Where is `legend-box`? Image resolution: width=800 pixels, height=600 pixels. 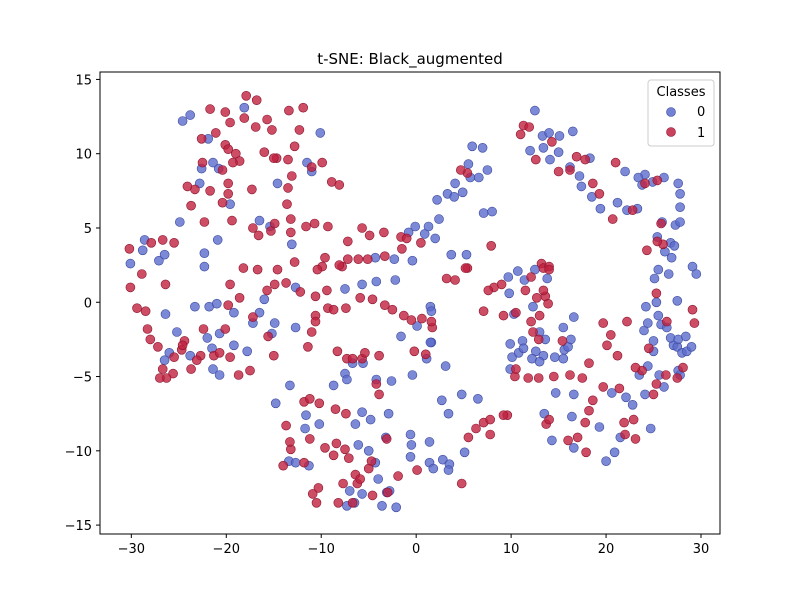 legend-box is located at coordinates (681, 113).